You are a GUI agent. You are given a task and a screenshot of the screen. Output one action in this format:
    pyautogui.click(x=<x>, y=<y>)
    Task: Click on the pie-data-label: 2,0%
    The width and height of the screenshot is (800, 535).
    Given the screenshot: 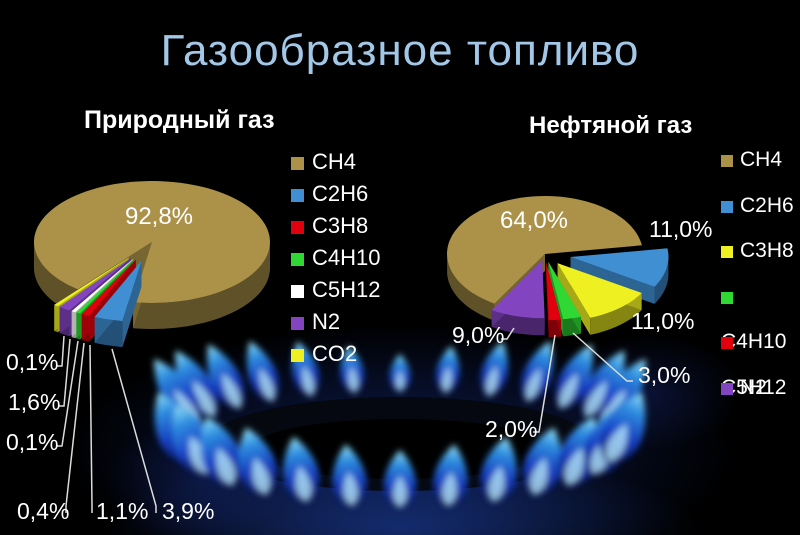 What is the action you would take?
    pyautogui.click(x=511, y=429)
    